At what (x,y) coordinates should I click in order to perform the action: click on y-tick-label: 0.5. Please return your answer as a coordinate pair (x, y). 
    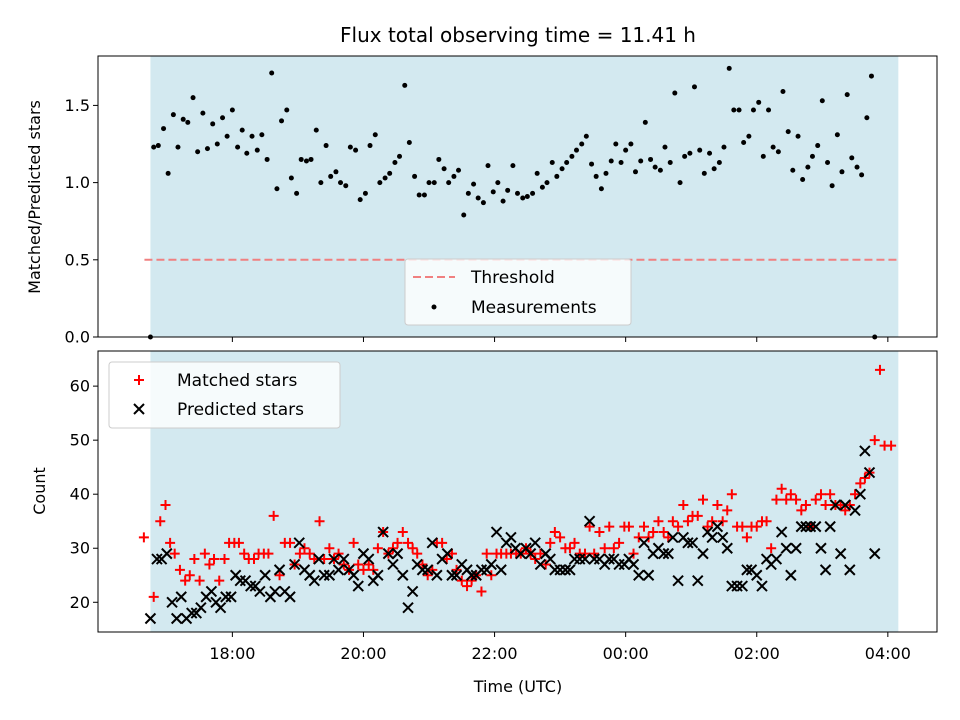
    Looking at the image, I should click on (77, 259).